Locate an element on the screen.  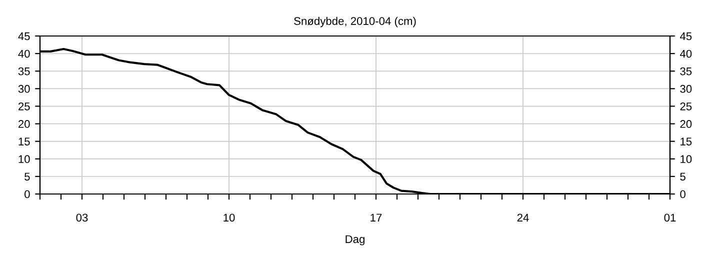
y2-tick-label: 15 is located at coordinates (686, 142).